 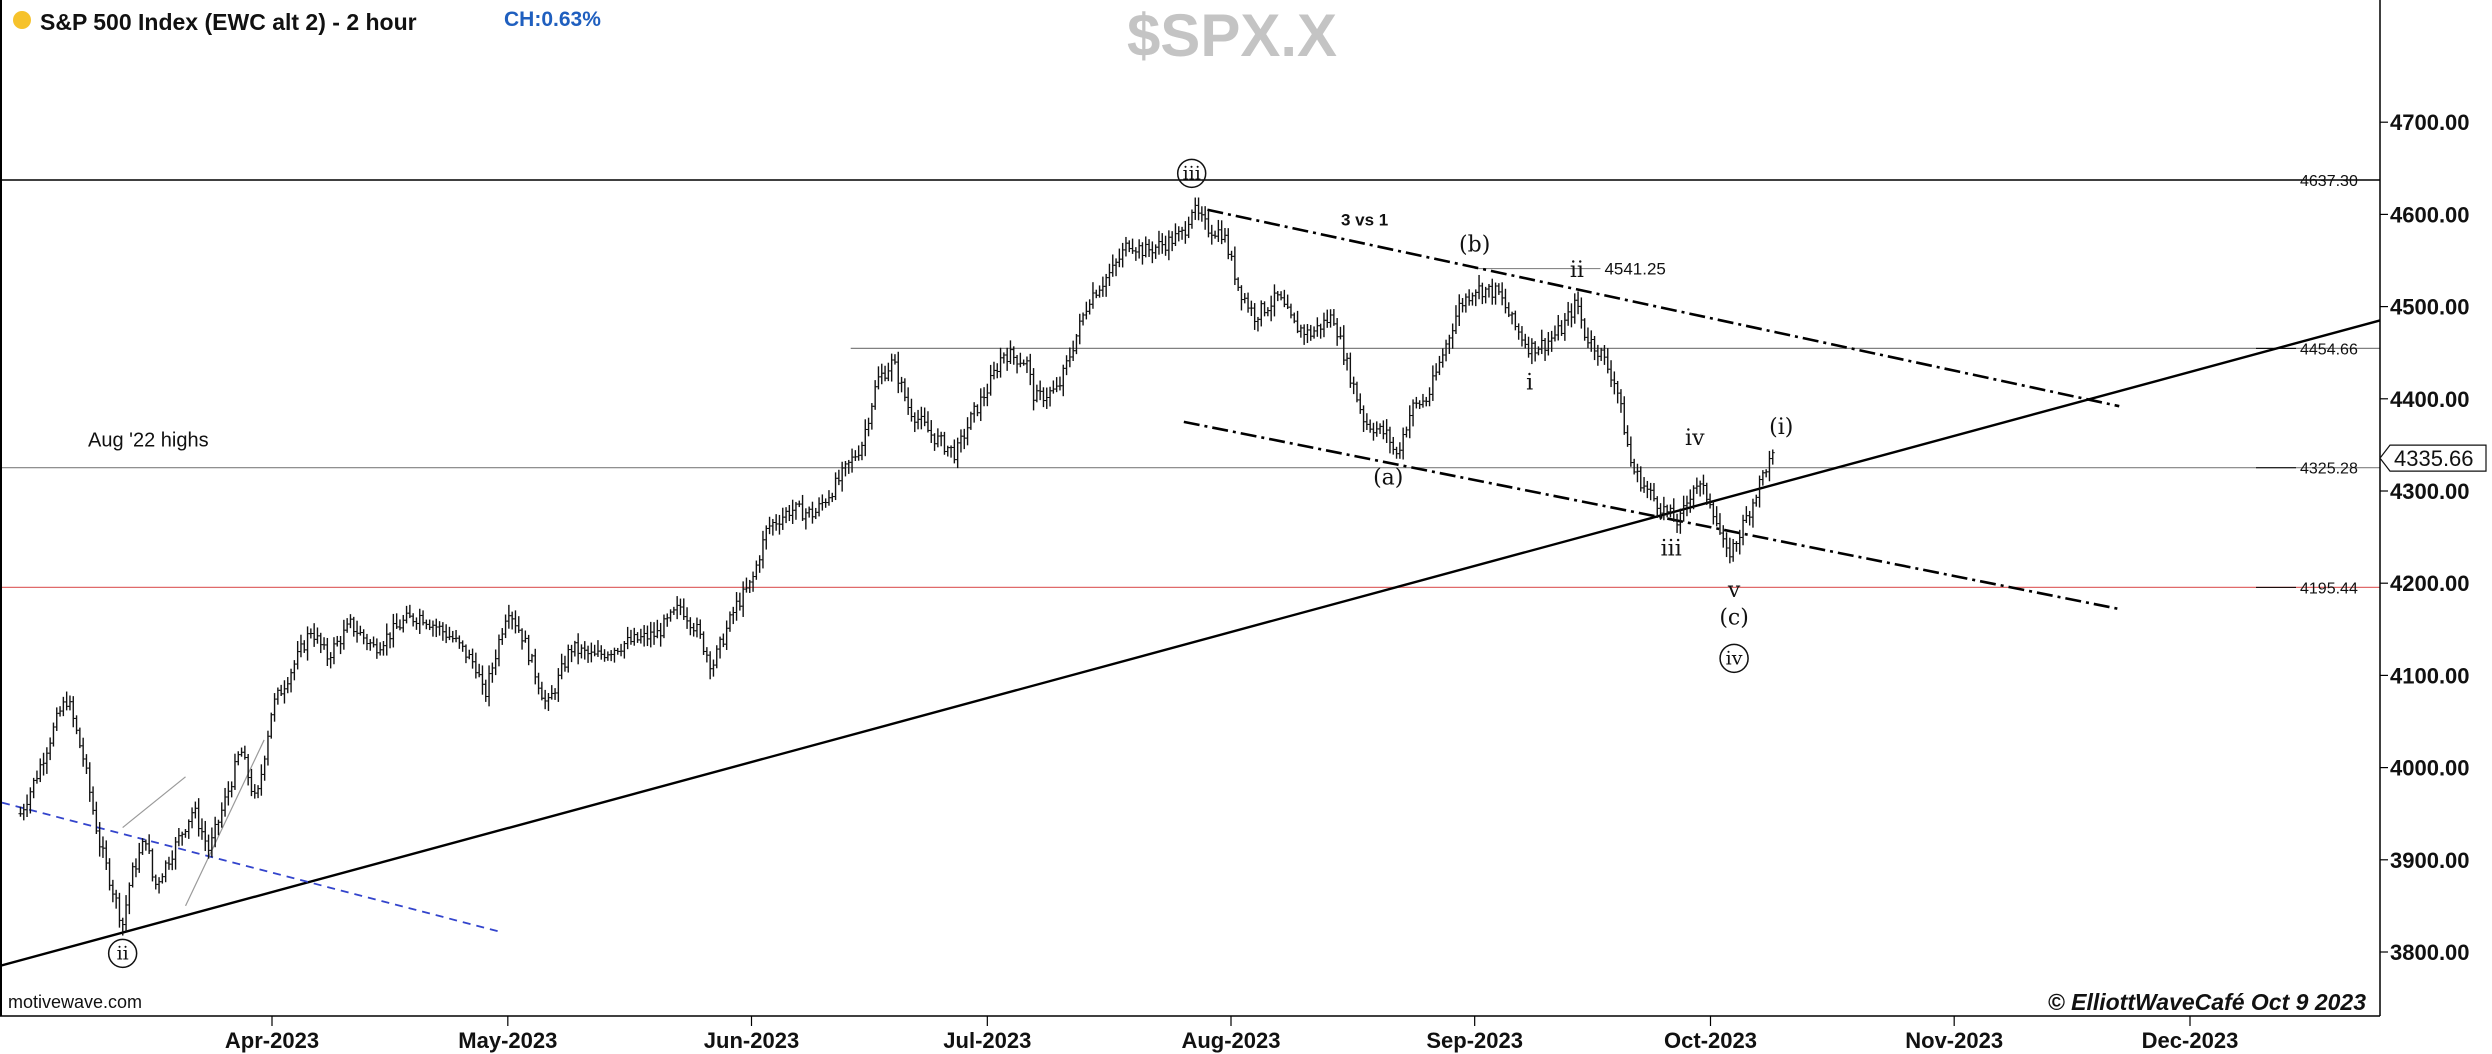 What do you see at coordinates (1734, 590) in the screenshot?
I see `wave-label-9: v` at bounding box center [1734, 590].